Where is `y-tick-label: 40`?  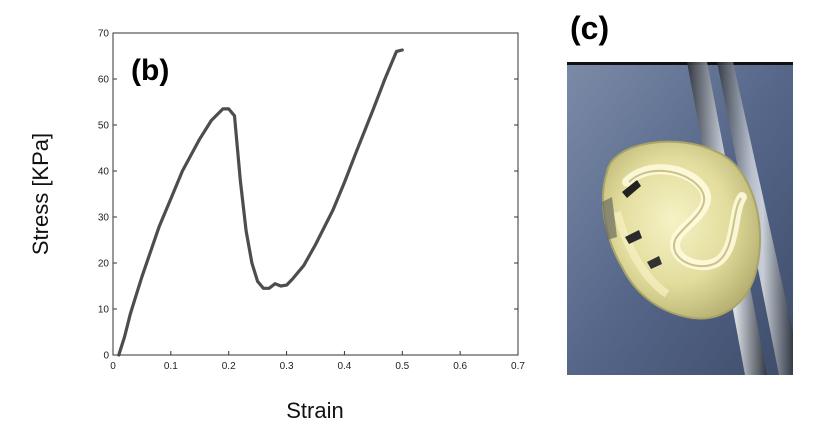 y-tick-label: 40 is located at coordinates (104, 172).